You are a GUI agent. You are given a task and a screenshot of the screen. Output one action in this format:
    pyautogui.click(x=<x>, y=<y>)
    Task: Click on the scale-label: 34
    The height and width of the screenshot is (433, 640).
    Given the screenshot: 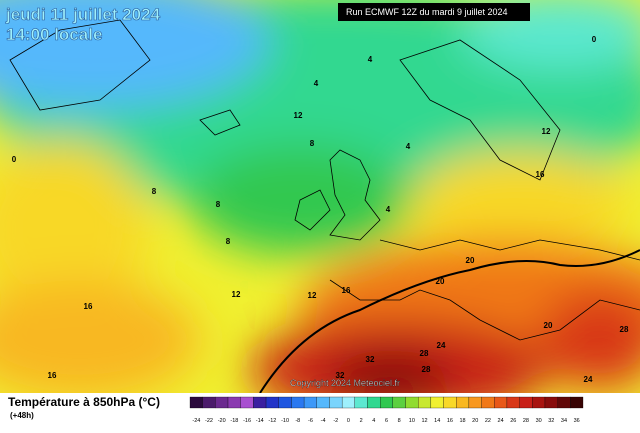 What is the action you would take?
    pyautogui.click(x=564, y=421)
    